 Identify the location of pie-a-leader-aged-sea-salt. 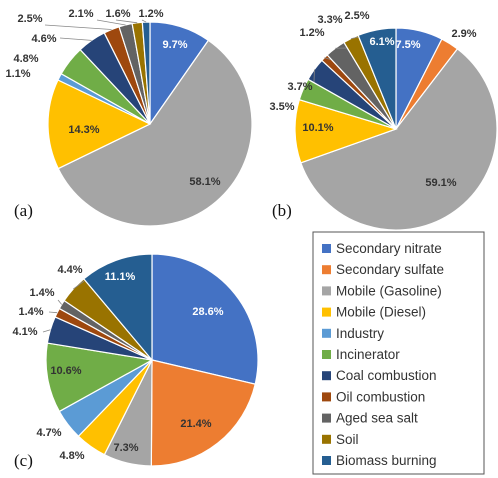
(111, 22).